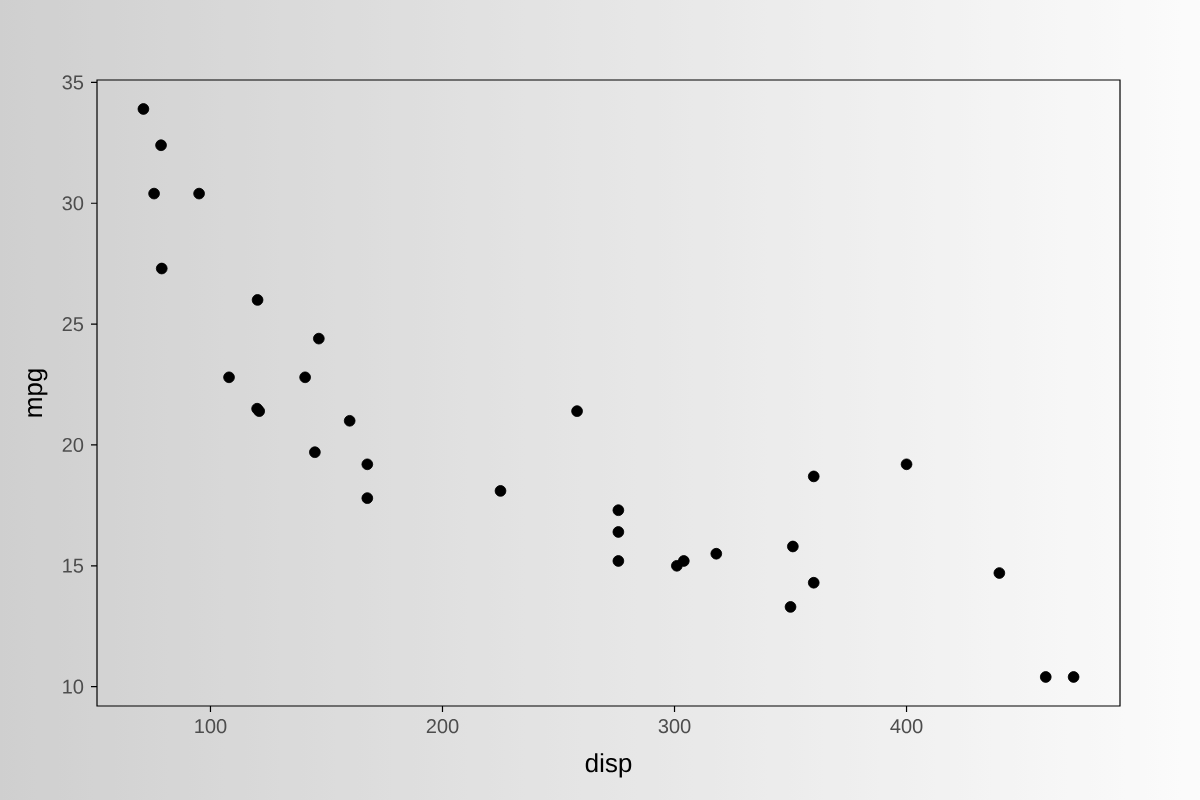  I want to click on x-axis-title: disp, so click(608, 765).